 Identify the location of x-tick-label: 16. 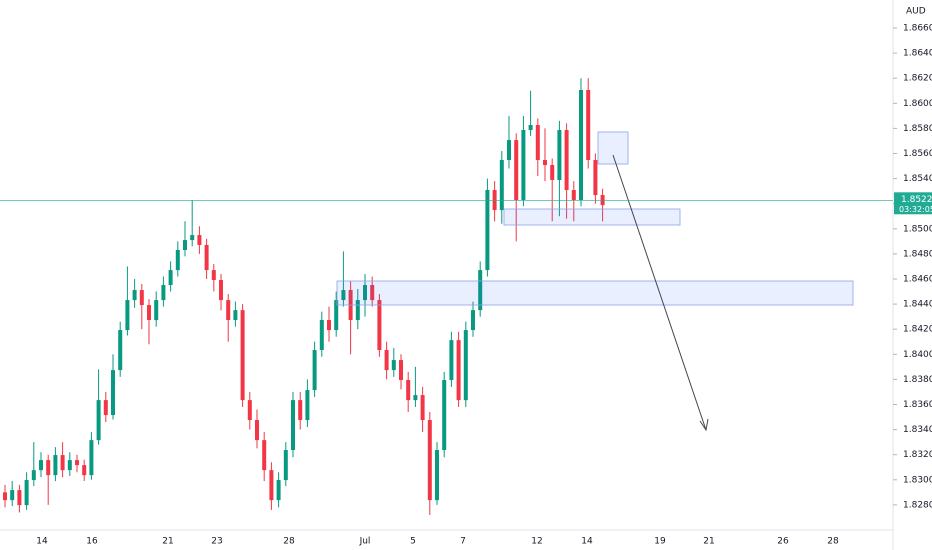
(92, 542).